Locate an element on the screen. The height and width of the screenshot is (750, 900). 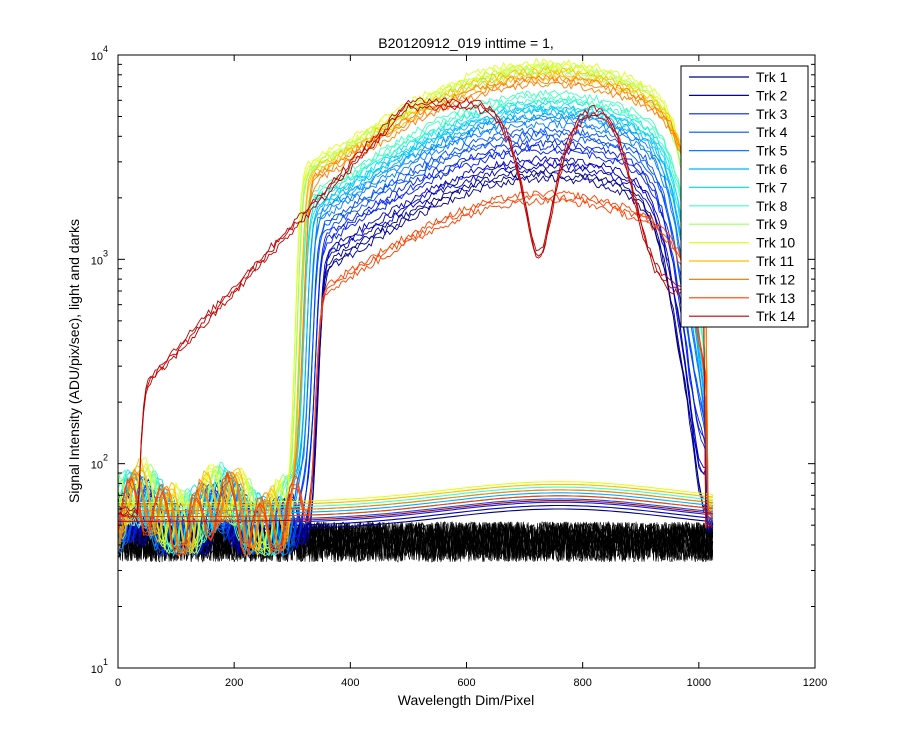
dark-frame-line is located at coordinates (416, 541).